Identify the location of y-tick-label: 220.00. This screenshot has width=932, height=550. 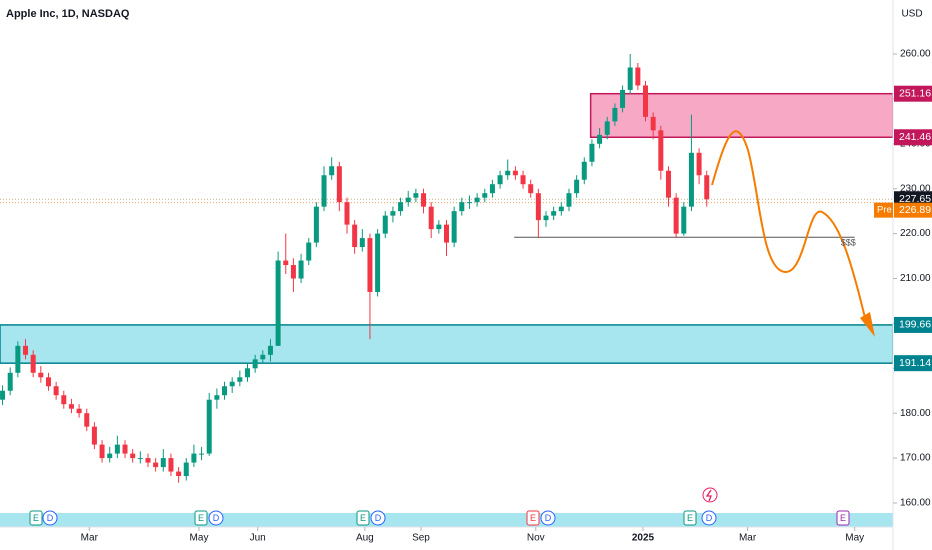
(915, 233).